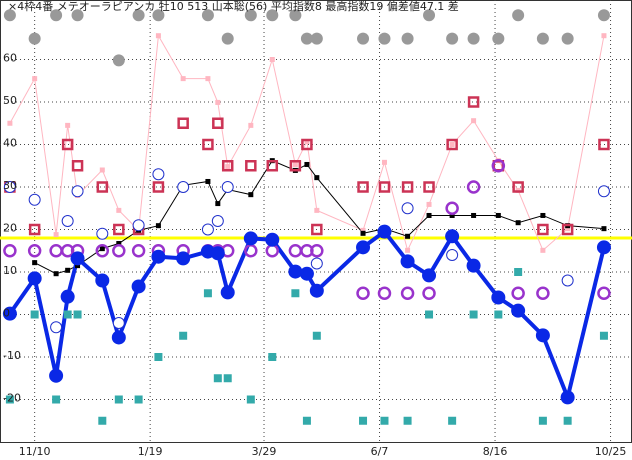  What do you see at coordinates (10, 228) in the screenshot?
I see `y-tick-label: 20` at bounding box center [10, 228].